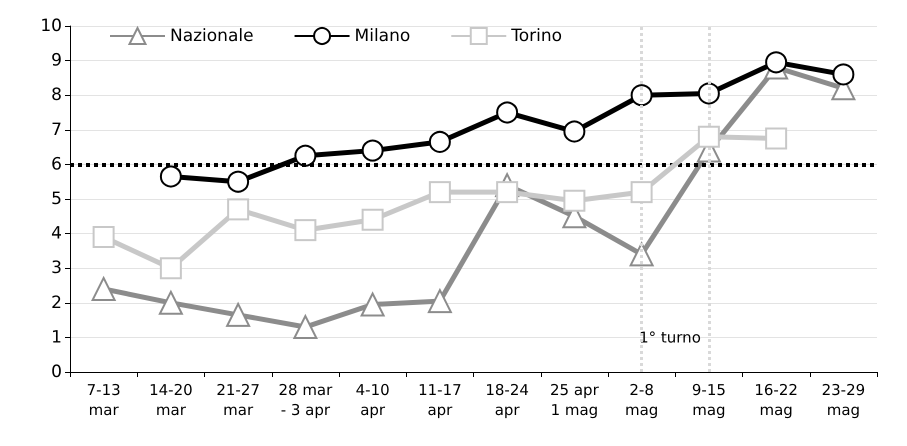  Describe the element at coordinates (373, 400) in the screenshot. I see `x-tick-label: 4-10 apr` at that location.